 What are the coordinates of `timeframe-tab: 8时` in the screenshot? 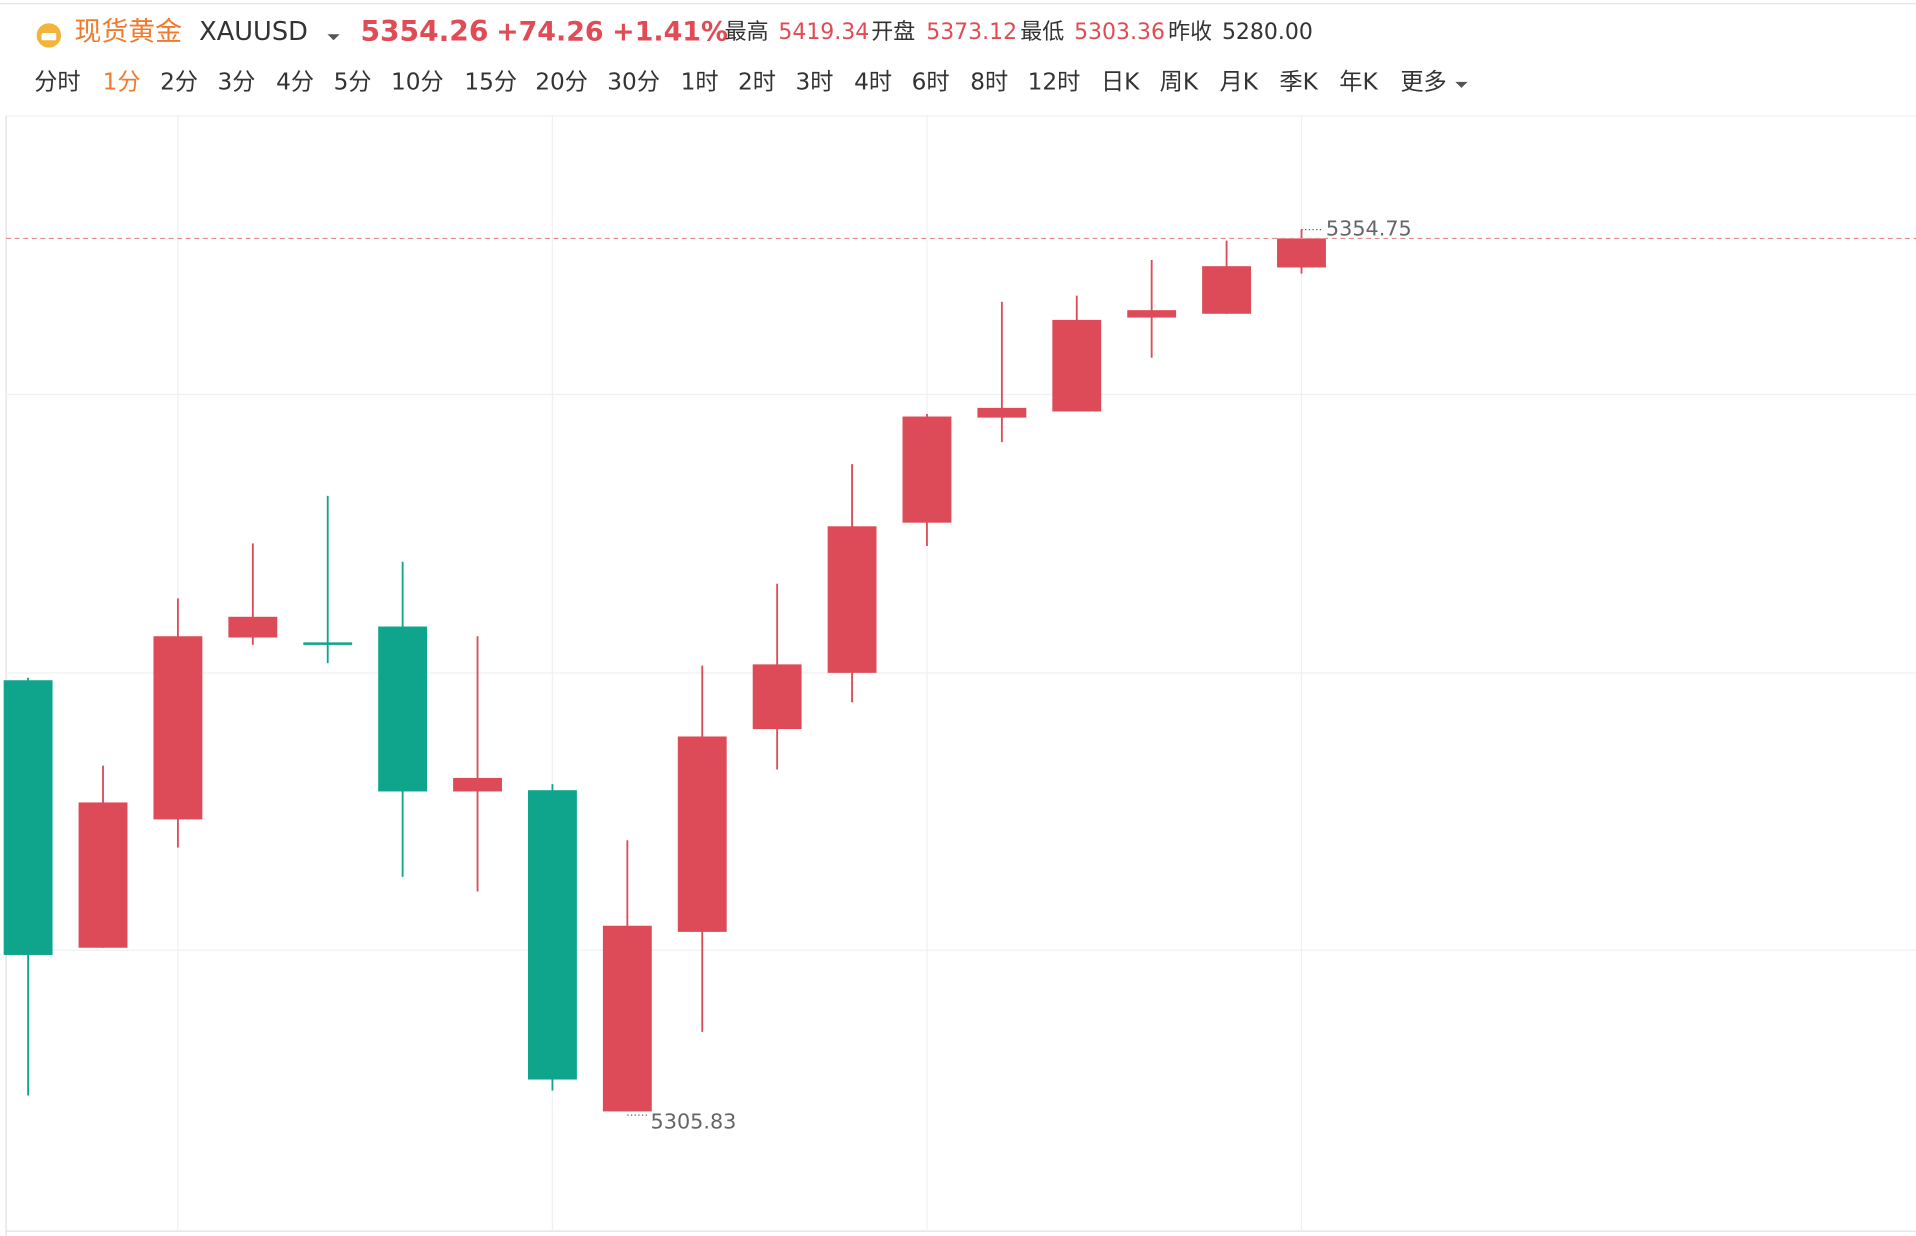 It's located at (989, 82).